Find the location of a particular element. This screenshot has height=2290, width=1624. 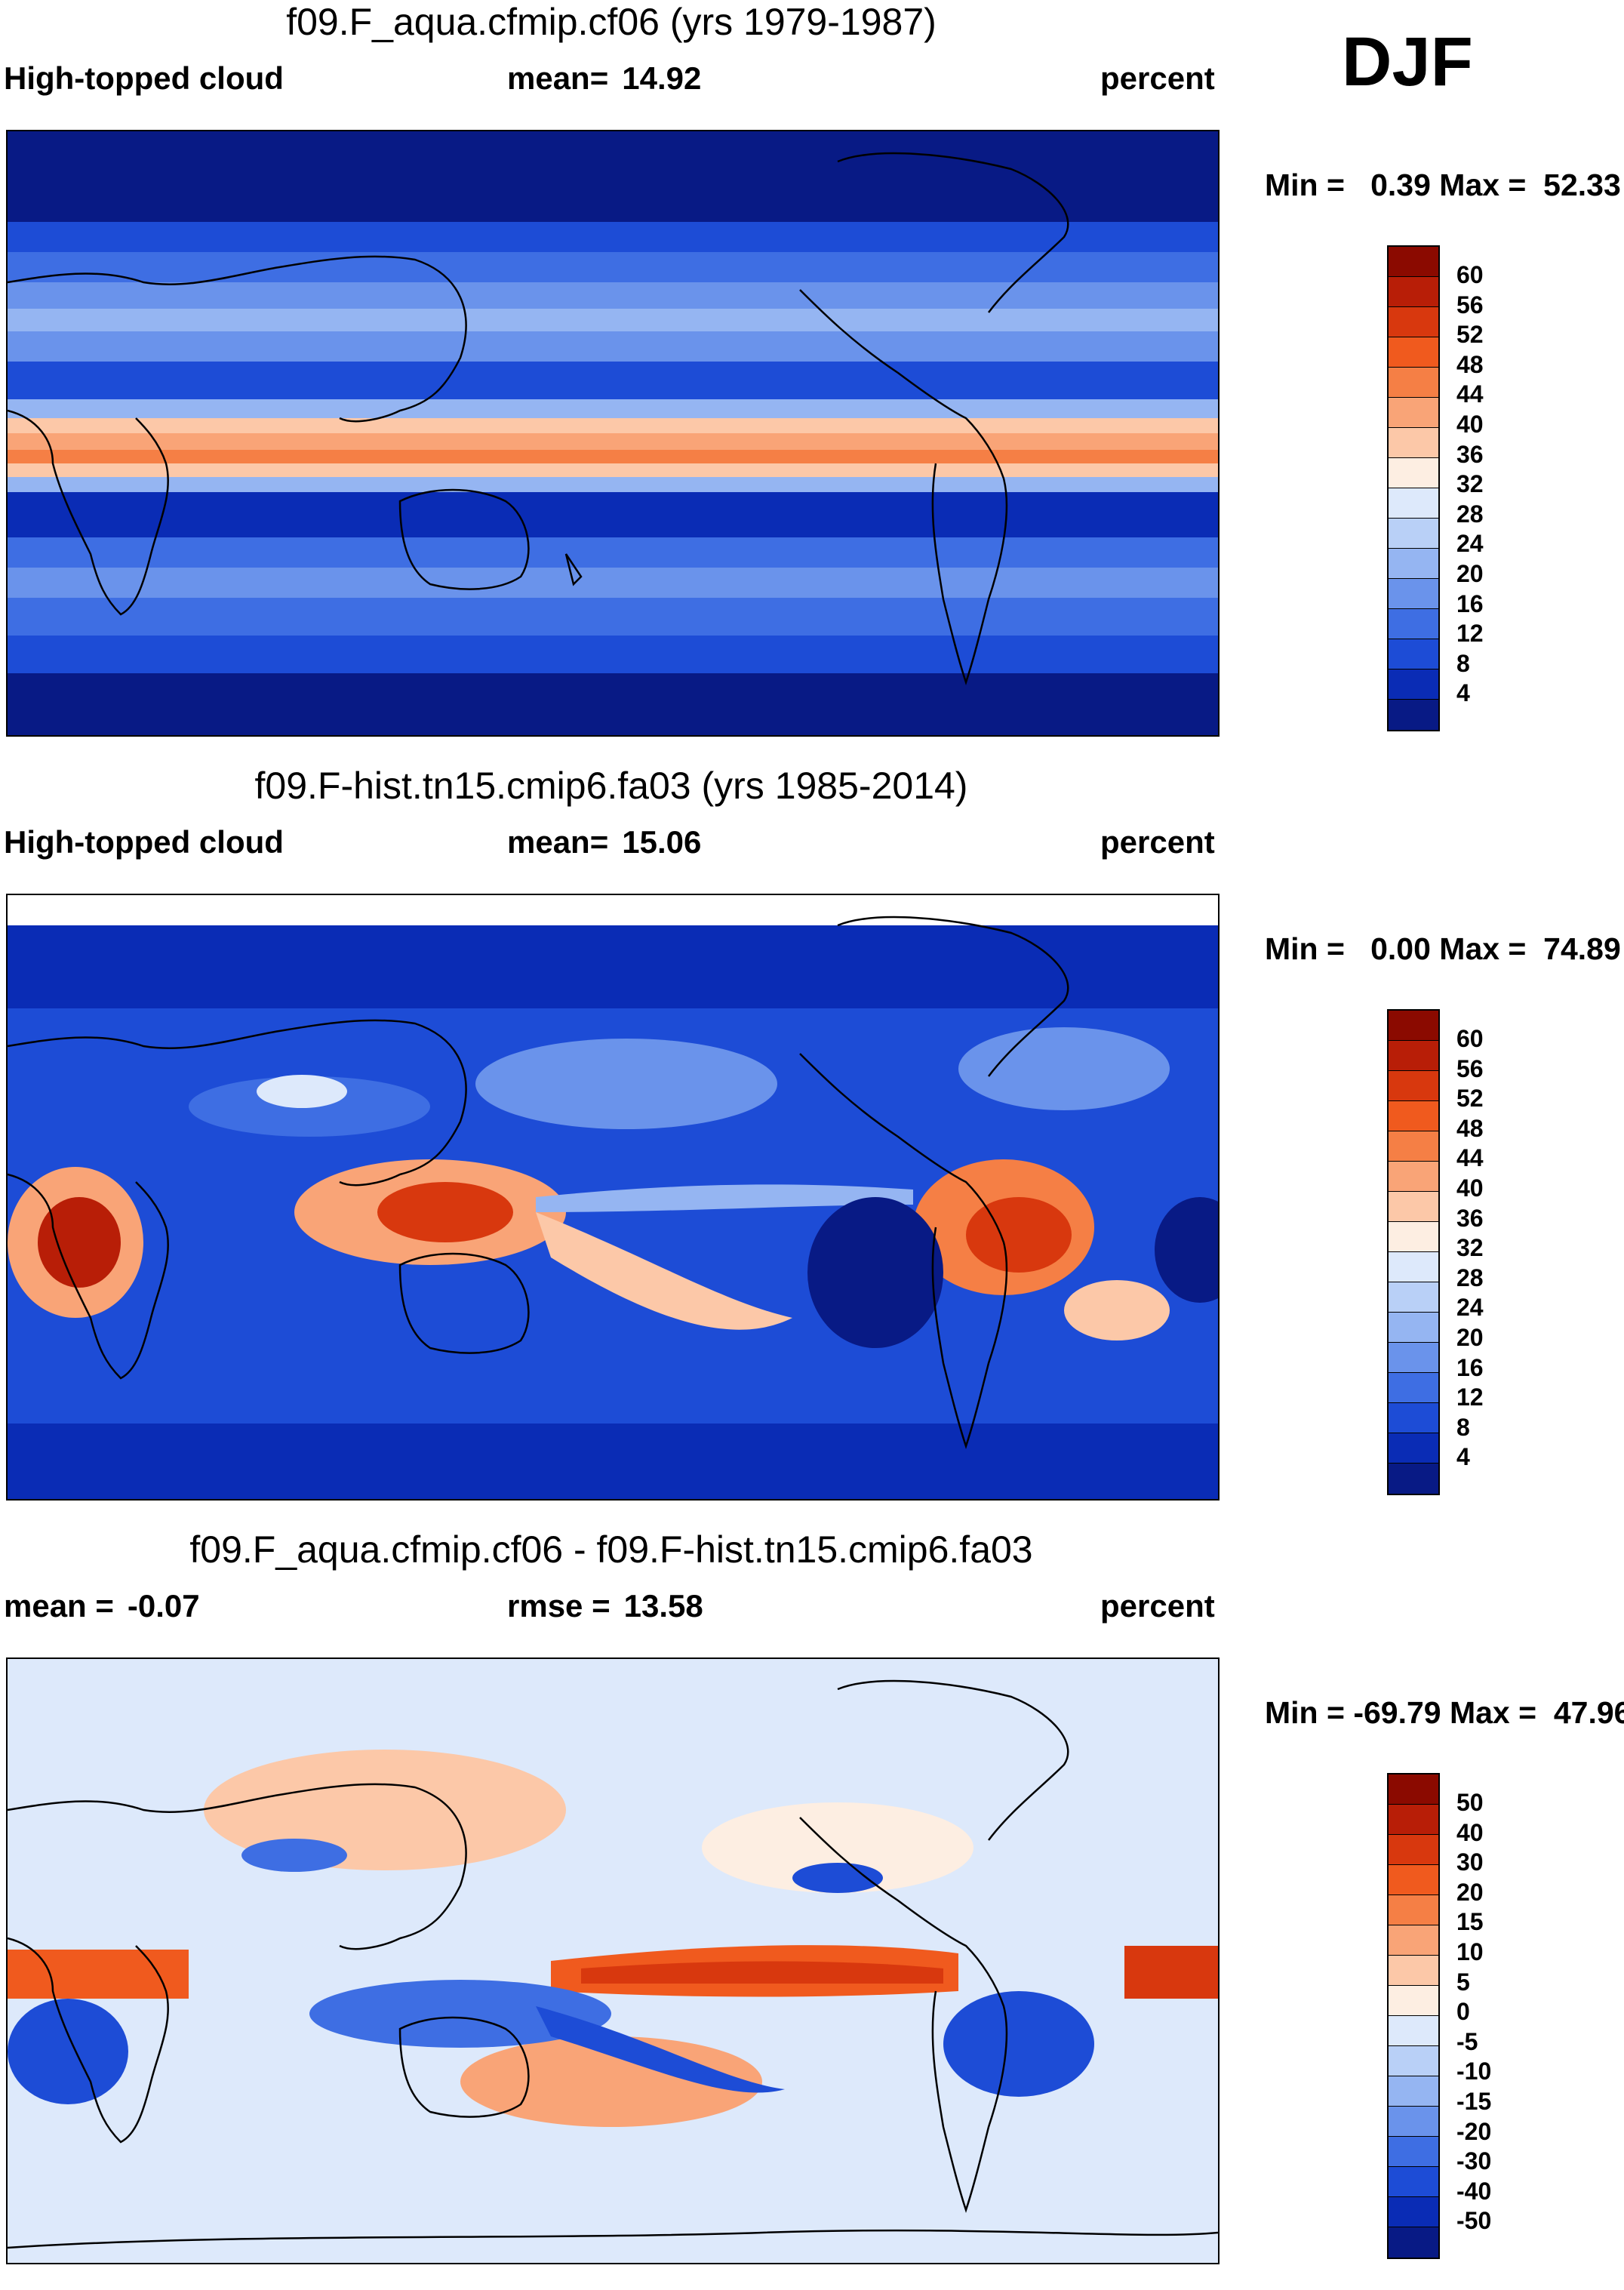

colorbar-tick-label: 56 is located at coordinates (1470, 1068).